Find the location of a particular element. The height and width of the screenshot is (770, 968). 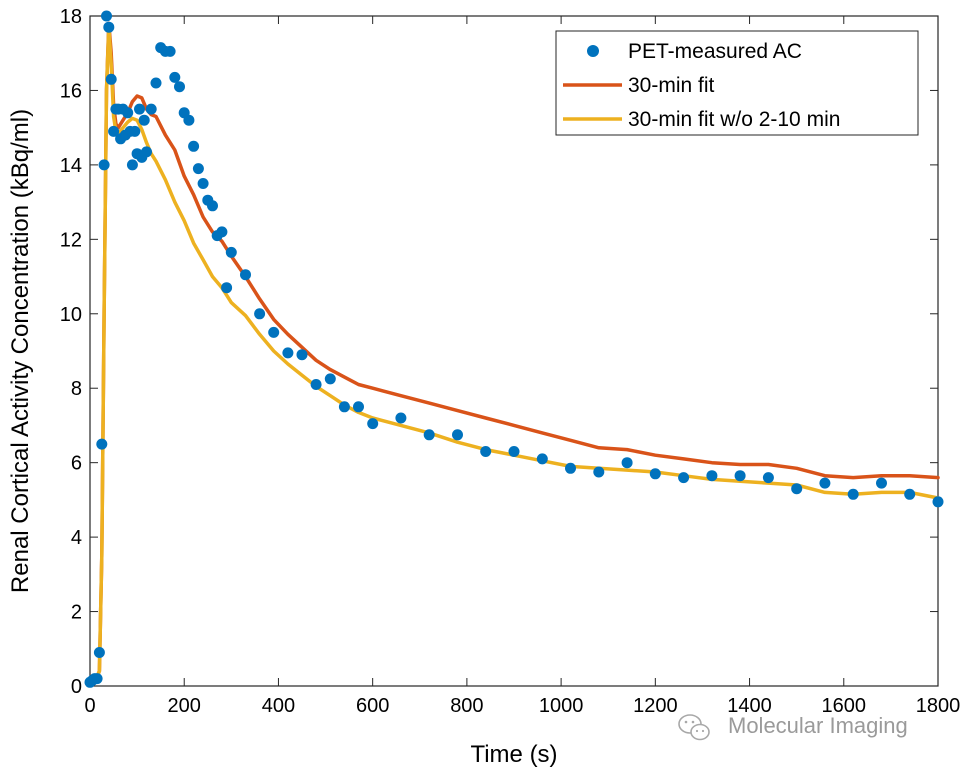

watermark: Molecular Imaging is located at coordinates (793, 727).